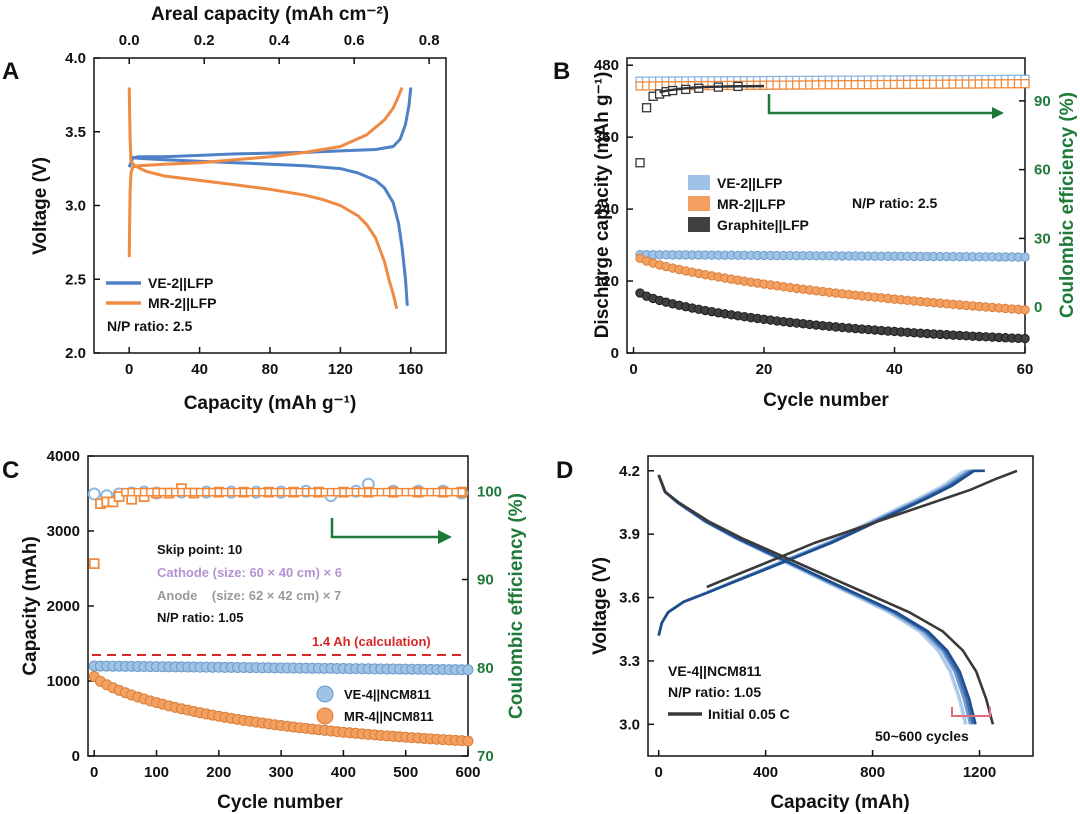 This screenshot has width=1080, height=814. What do you see at coordinates (485, 668) in the screenshot?
I see `panel-c-y2tick: 80` at bounding box center [485, 668].